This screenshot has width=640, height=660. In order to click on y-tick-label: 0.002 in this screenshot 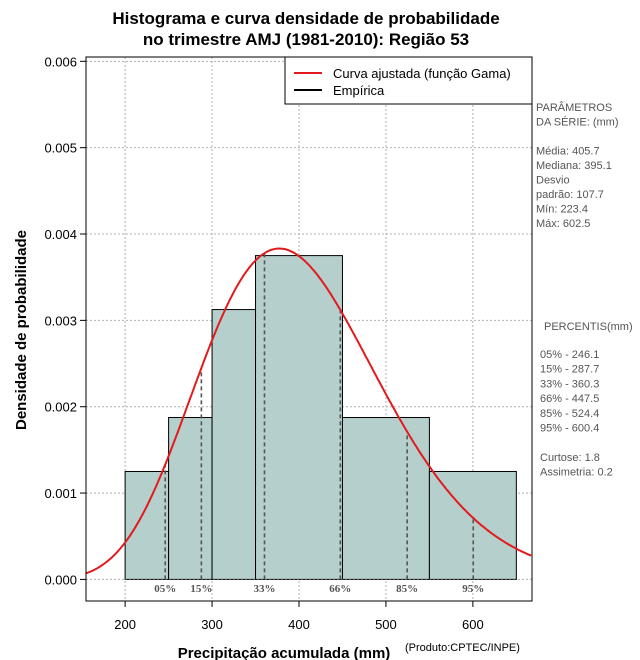, I will do `click(60, 407)`.